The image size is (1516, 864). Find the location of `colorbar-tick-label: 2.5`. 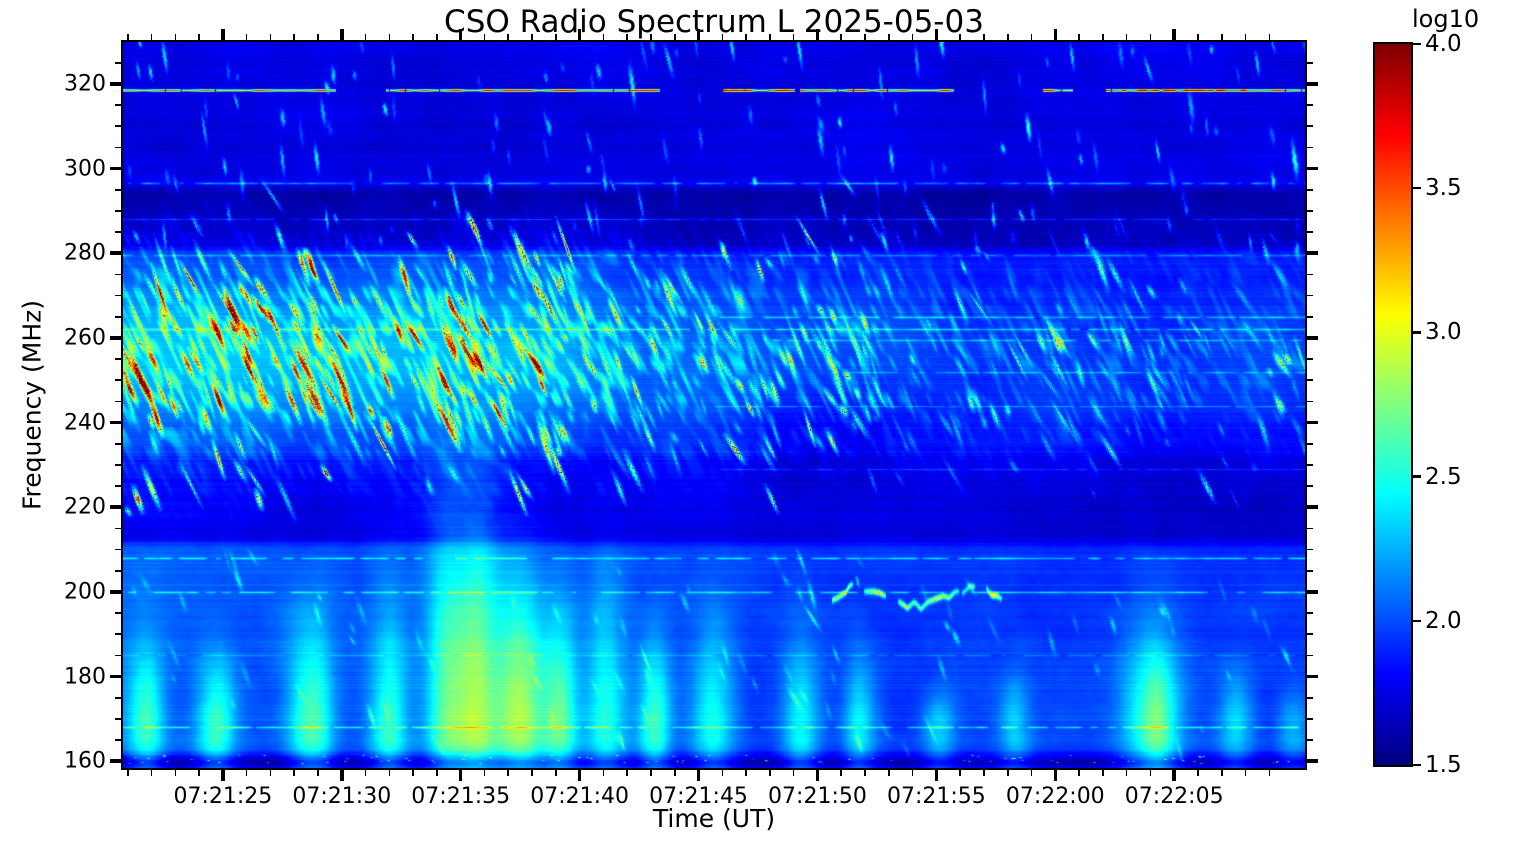

colorbar-tick-label: 2.5 is located at coordinates (1443, 476).